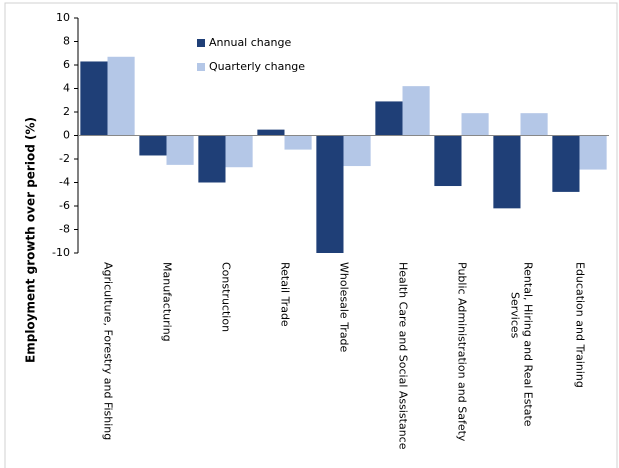 The width and height of the screenshot is (619, 468). What do you see at coordinates (521, 344) in the screenshot?
I see `x-tick-label: Rental, Hiring and Real EstateServices` at bounding box center [521, 344].